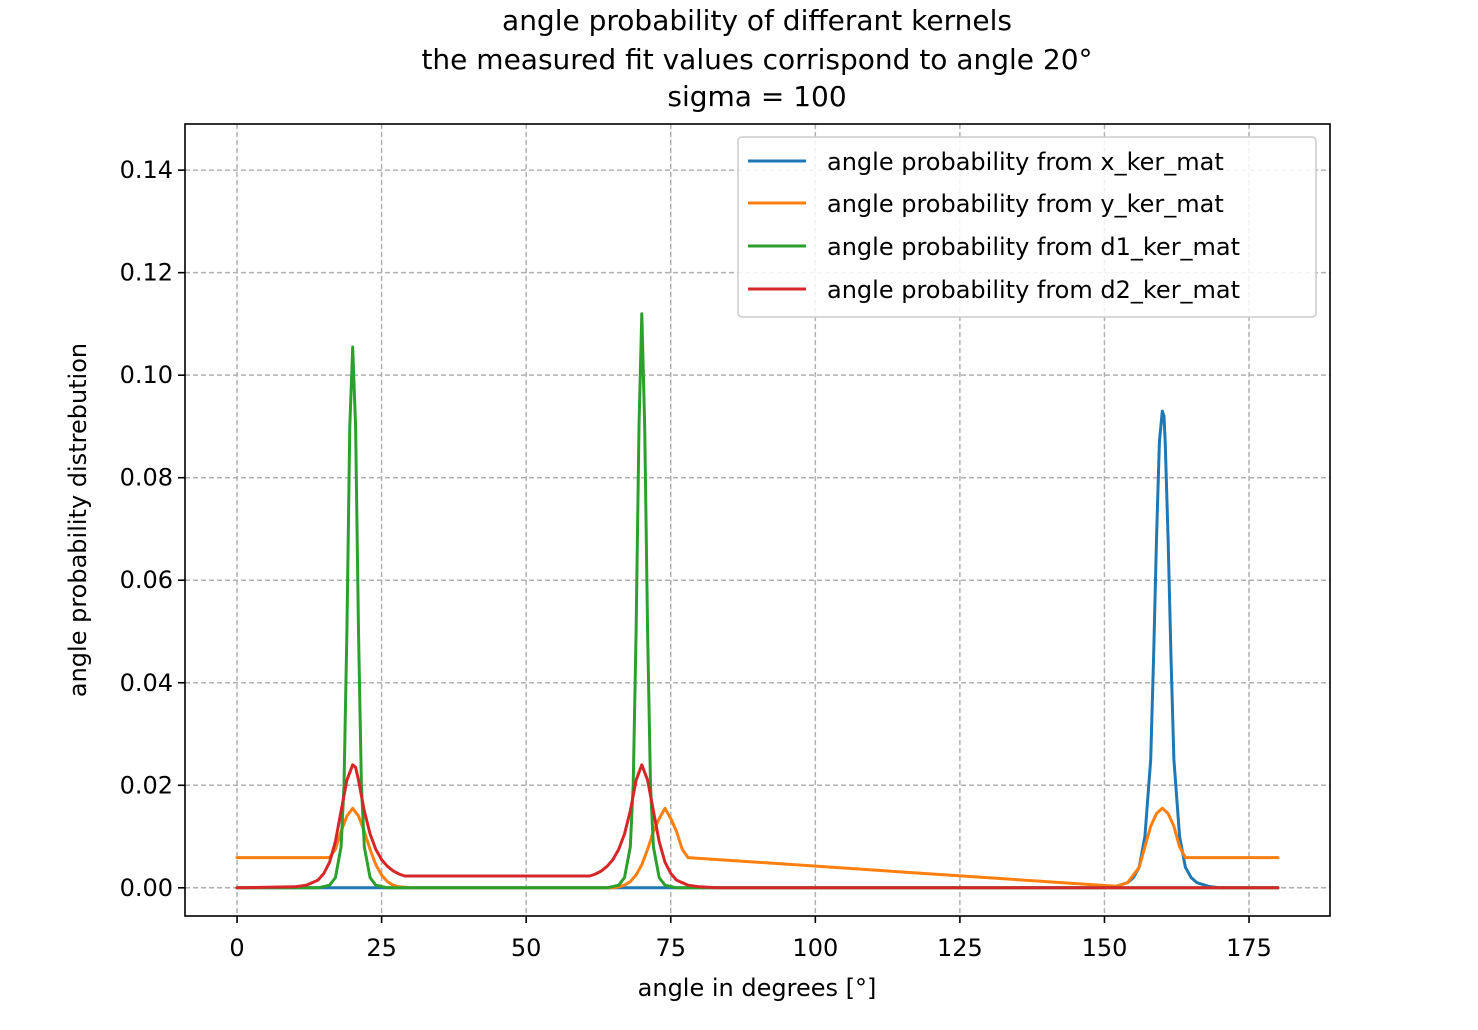 This screenshot has width=1478, height=1030. Describe the element at coordinates (146, 683) in the screenshot. I see `y-tick-label: 0.04` at that location.